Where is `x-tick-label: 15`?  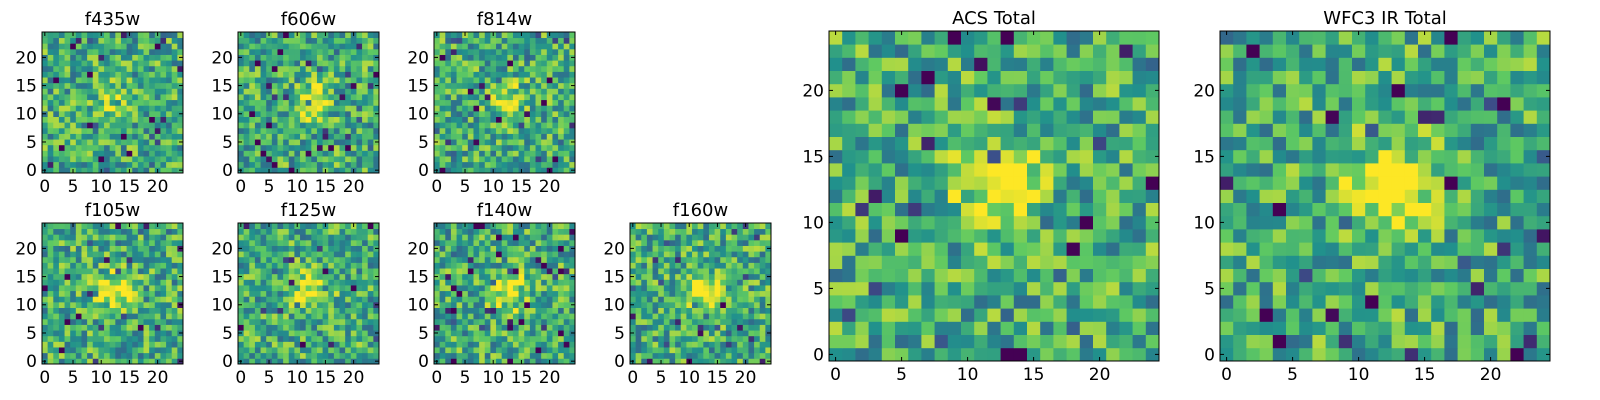
x-tick-label: 15 is located at coordinates (326, 378).